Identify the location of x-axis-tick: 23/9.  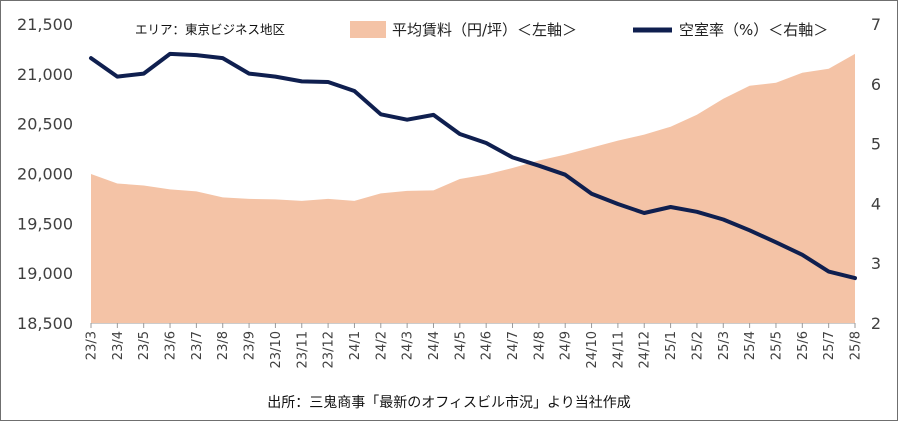
(250, 345).